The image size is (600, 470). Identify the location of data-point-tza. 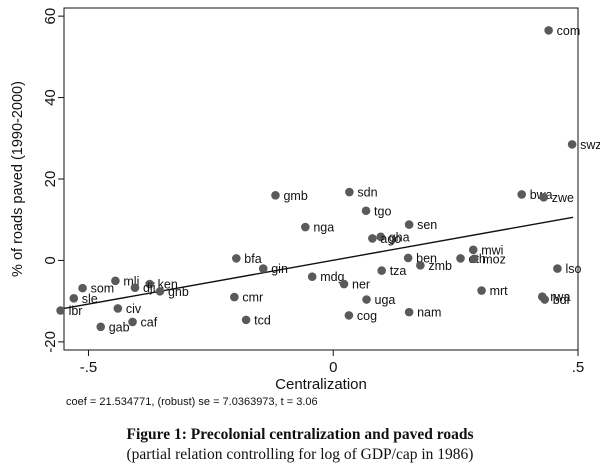
(382, 270).